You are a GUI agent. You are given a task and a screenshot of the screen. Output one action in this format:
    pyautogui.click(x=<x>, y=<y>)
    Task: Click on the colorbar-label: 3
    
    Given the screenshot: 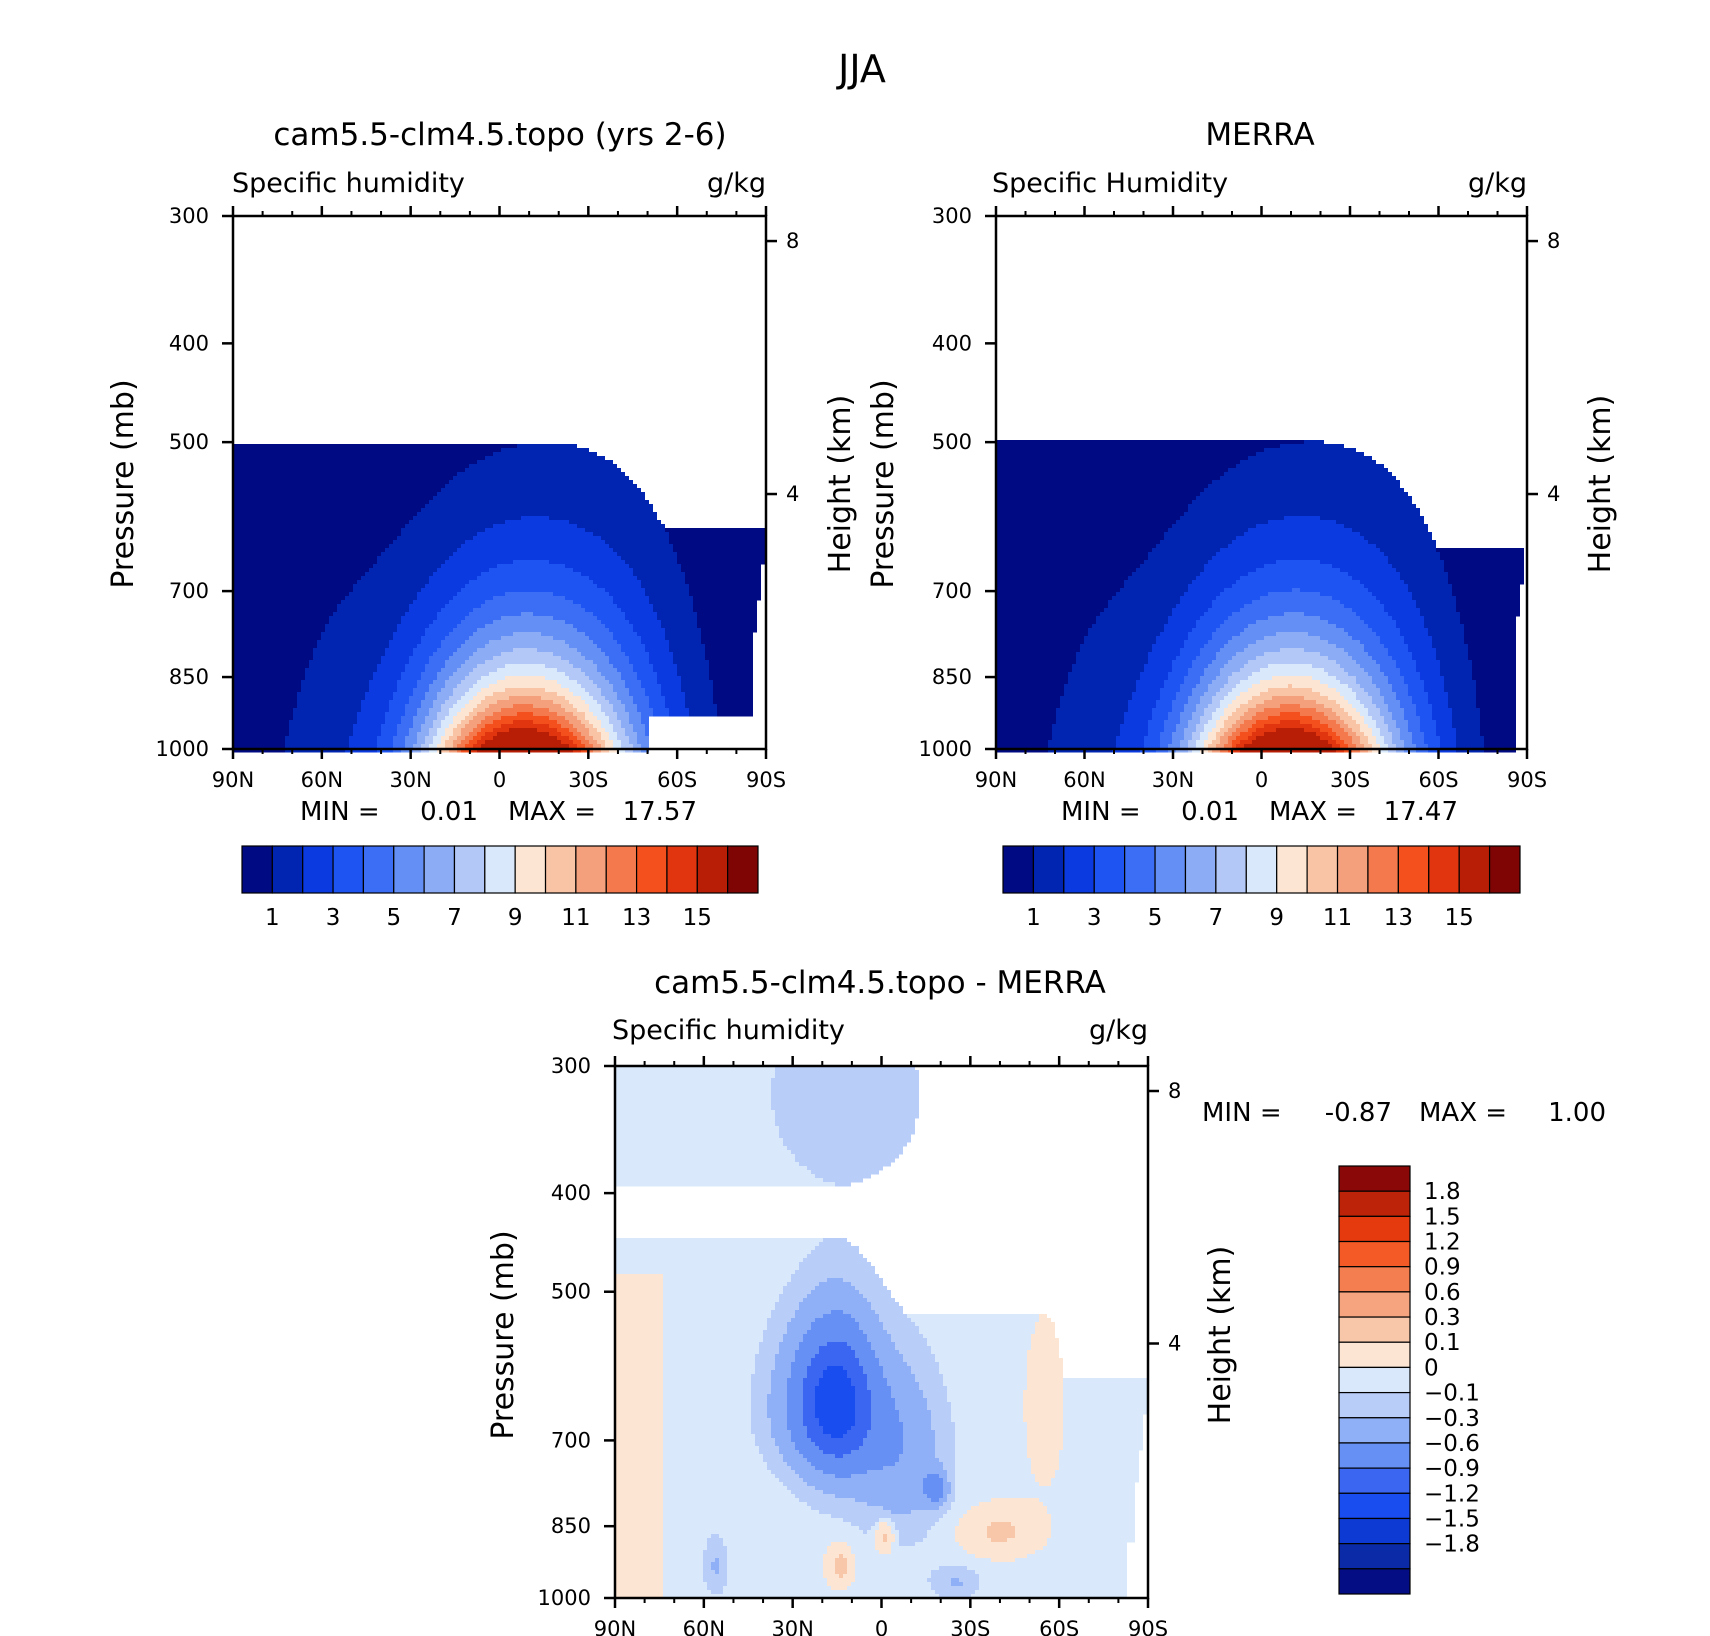 What is the action you would take?
    pyautogui.click(x=333, y=918)
    